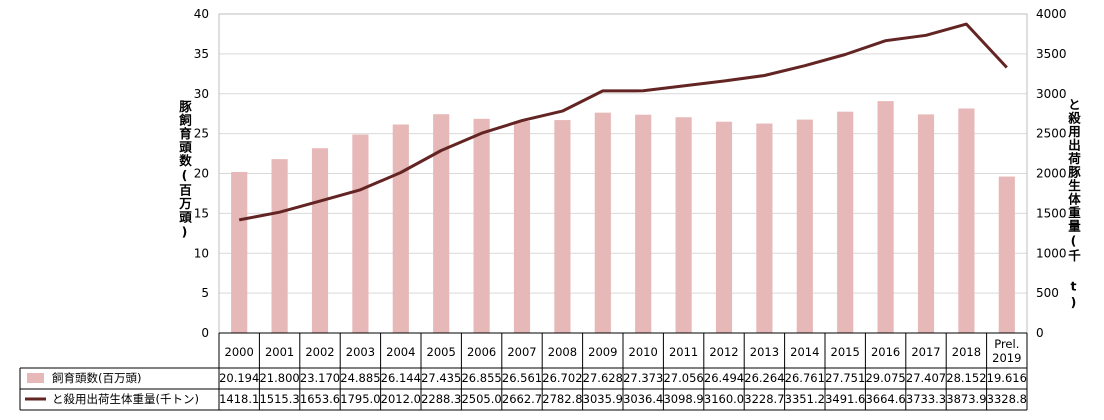  I want to click on category-label: 2012, so click(723, 352).